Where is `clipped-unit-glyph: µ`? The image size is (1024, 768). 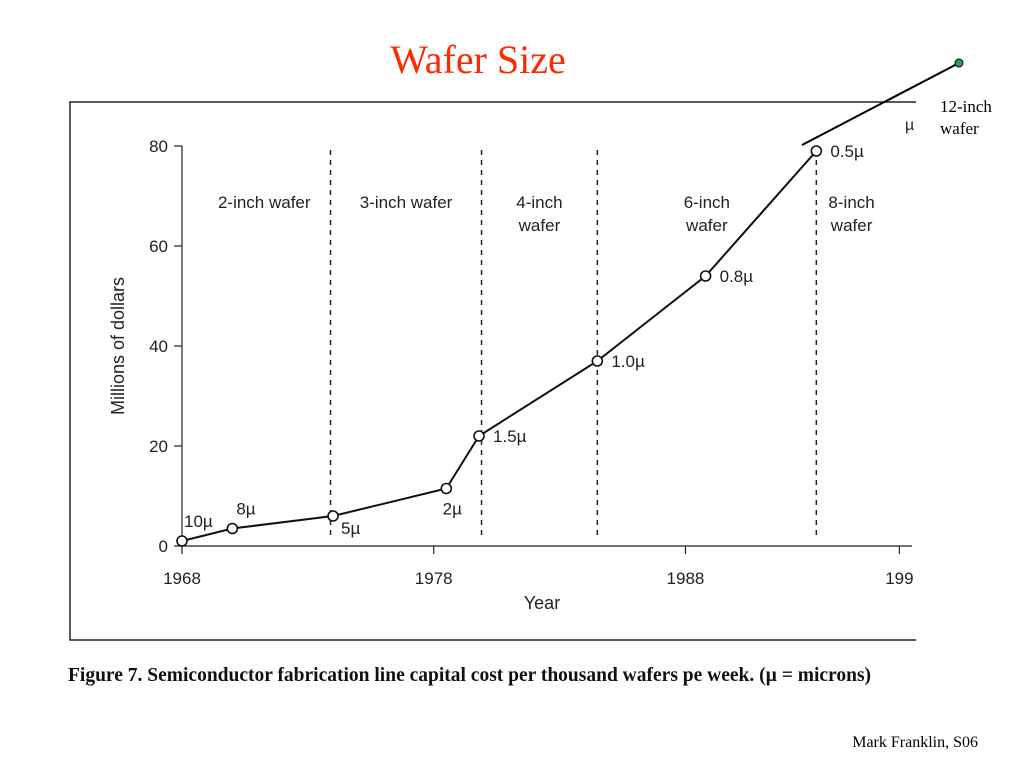 clipped-unit-glyph: µ is located at coordinates (909, 125).